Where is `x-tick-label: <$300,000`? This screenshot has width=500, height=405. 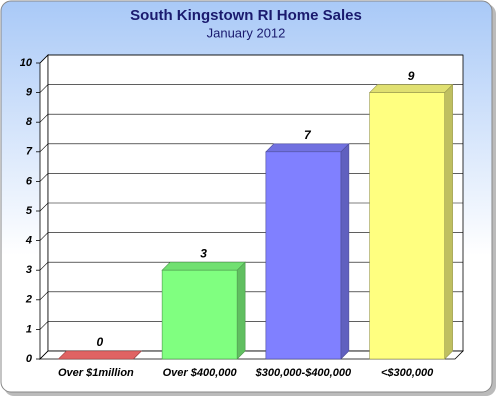 x-tick-label: <$300,000 is located at coordinates (407, 373).